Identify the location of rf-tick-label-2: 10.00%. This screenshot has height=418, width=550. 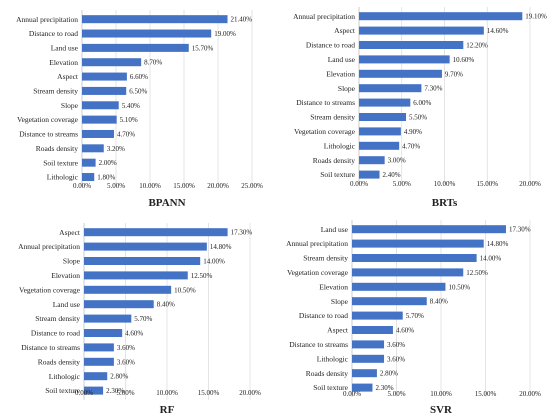
(167, 393).